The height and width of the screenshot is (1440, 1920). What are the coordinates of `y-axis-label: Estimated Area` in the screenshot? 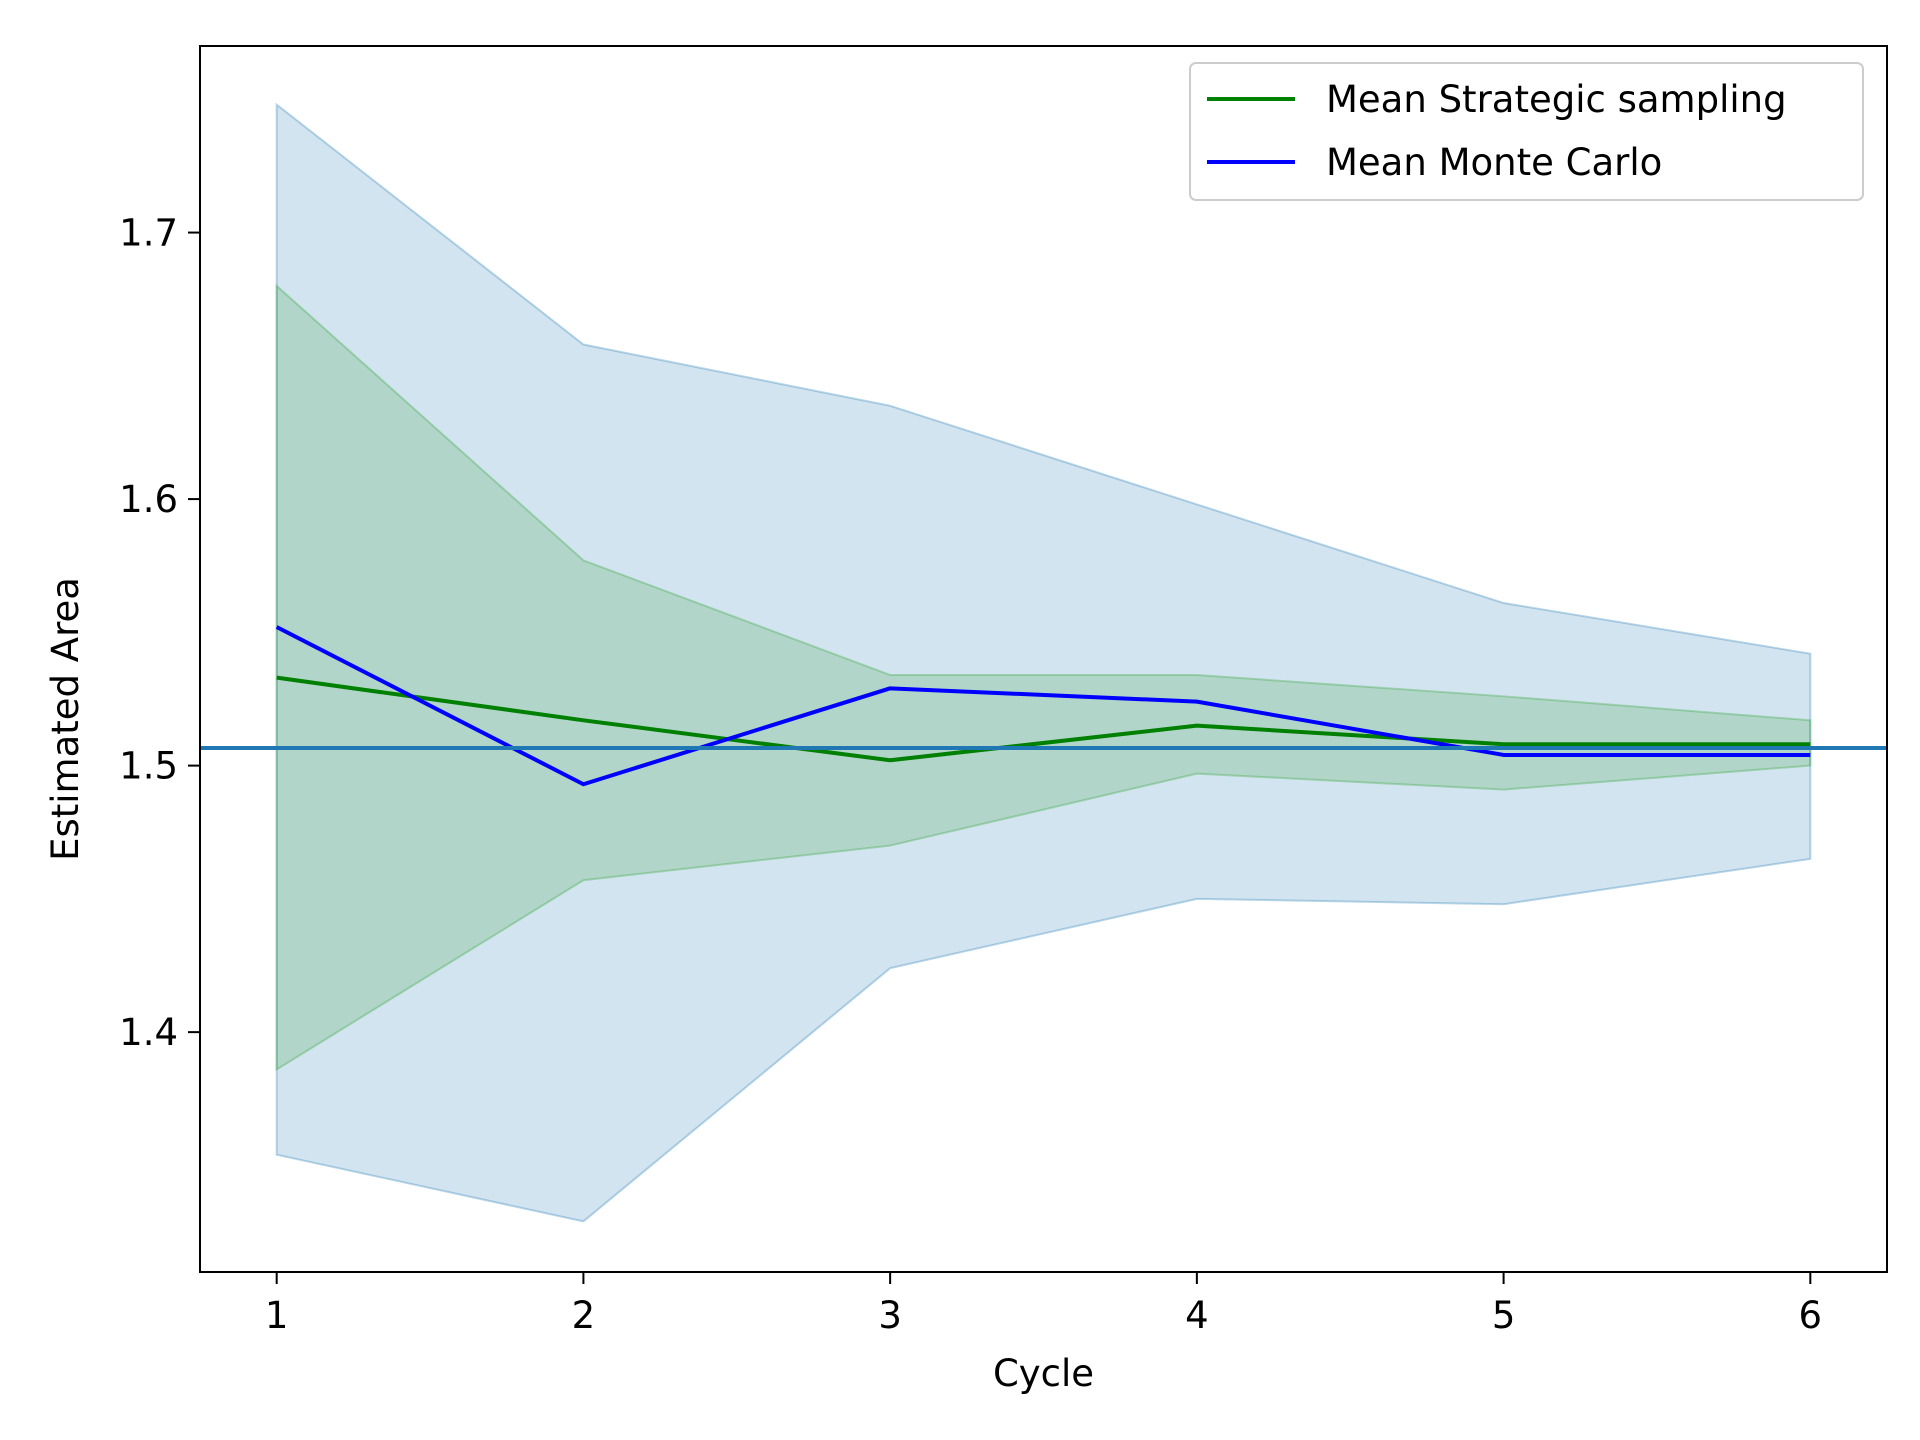 It's located at (65, 719).